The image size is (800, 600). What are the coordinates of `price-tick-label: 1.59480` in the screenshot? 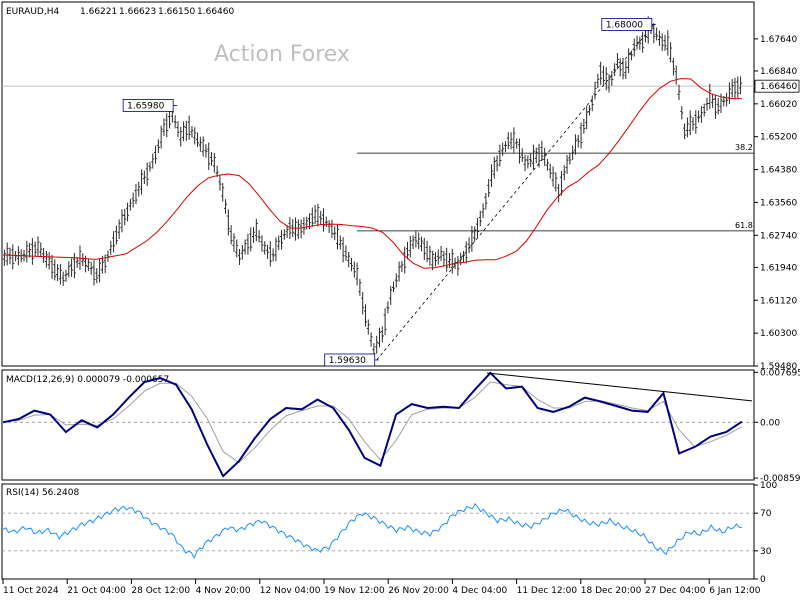 It's located at (778, 367).